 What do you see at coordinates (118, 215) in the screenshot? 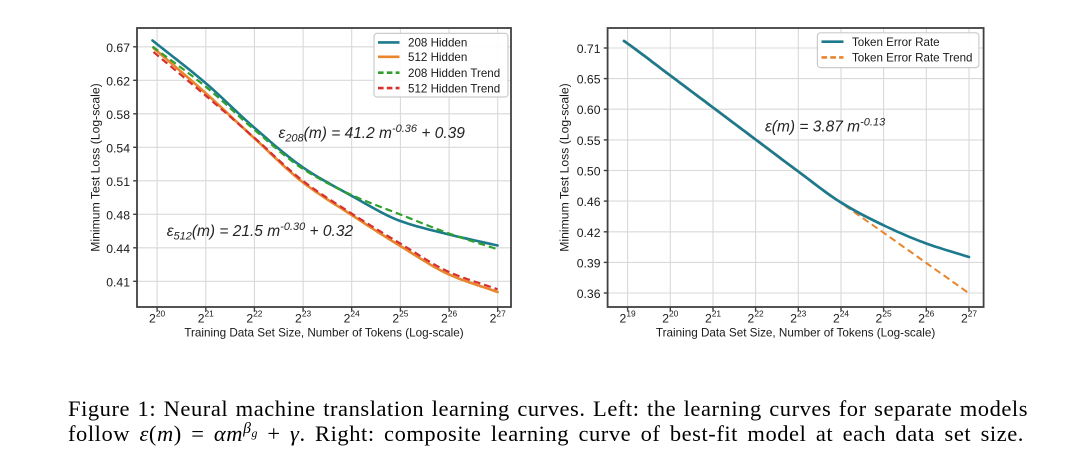
I see `svg-text: 0.48` at bounding box center [118, 215].